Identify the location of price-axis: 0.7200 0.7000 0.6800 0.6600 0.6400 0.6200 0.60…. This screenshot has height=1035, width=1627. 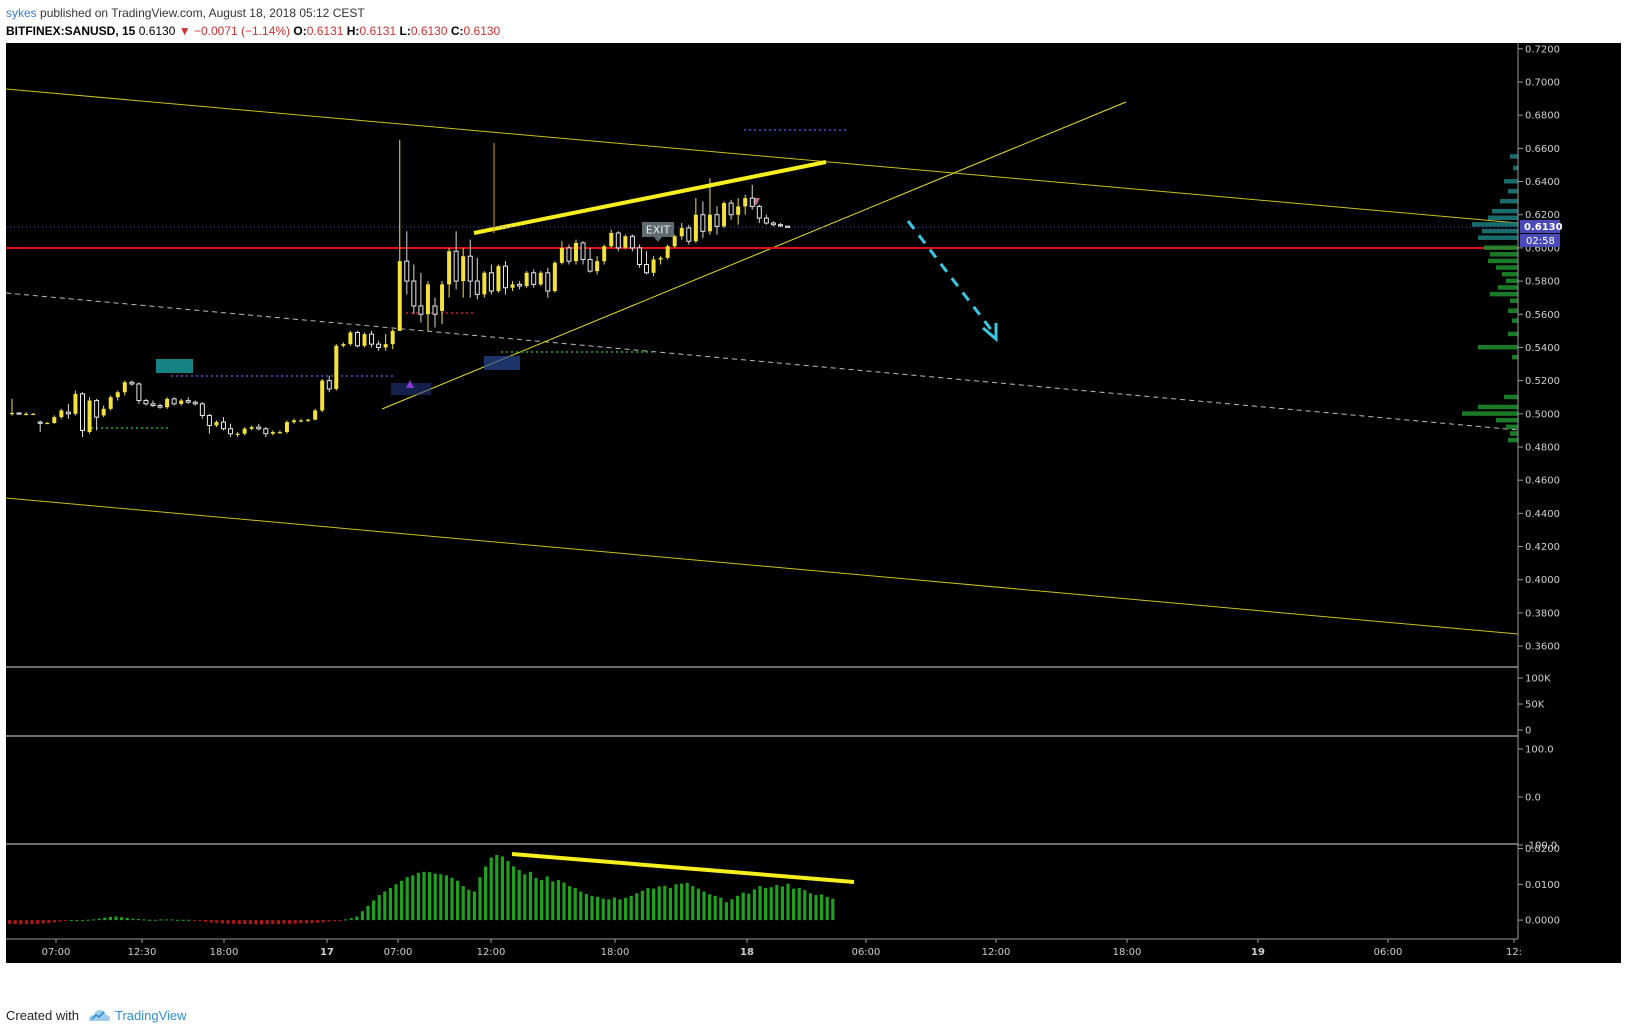
(1539, 348).